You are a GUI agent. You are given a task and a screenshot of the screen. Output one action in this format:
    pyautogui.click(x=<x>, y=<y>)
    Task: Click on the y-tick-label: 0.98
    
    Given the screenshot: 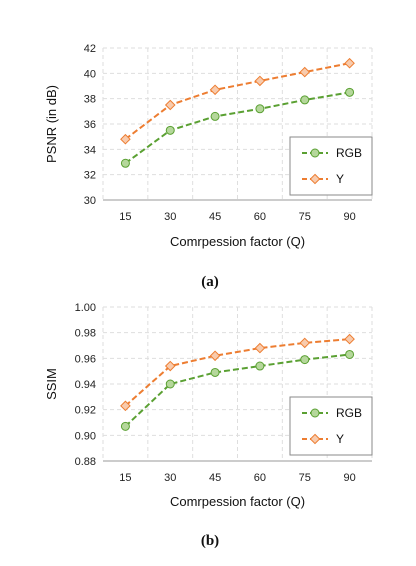 What is the action you would take?
    pyautogui.click(x=85, y=334)
    